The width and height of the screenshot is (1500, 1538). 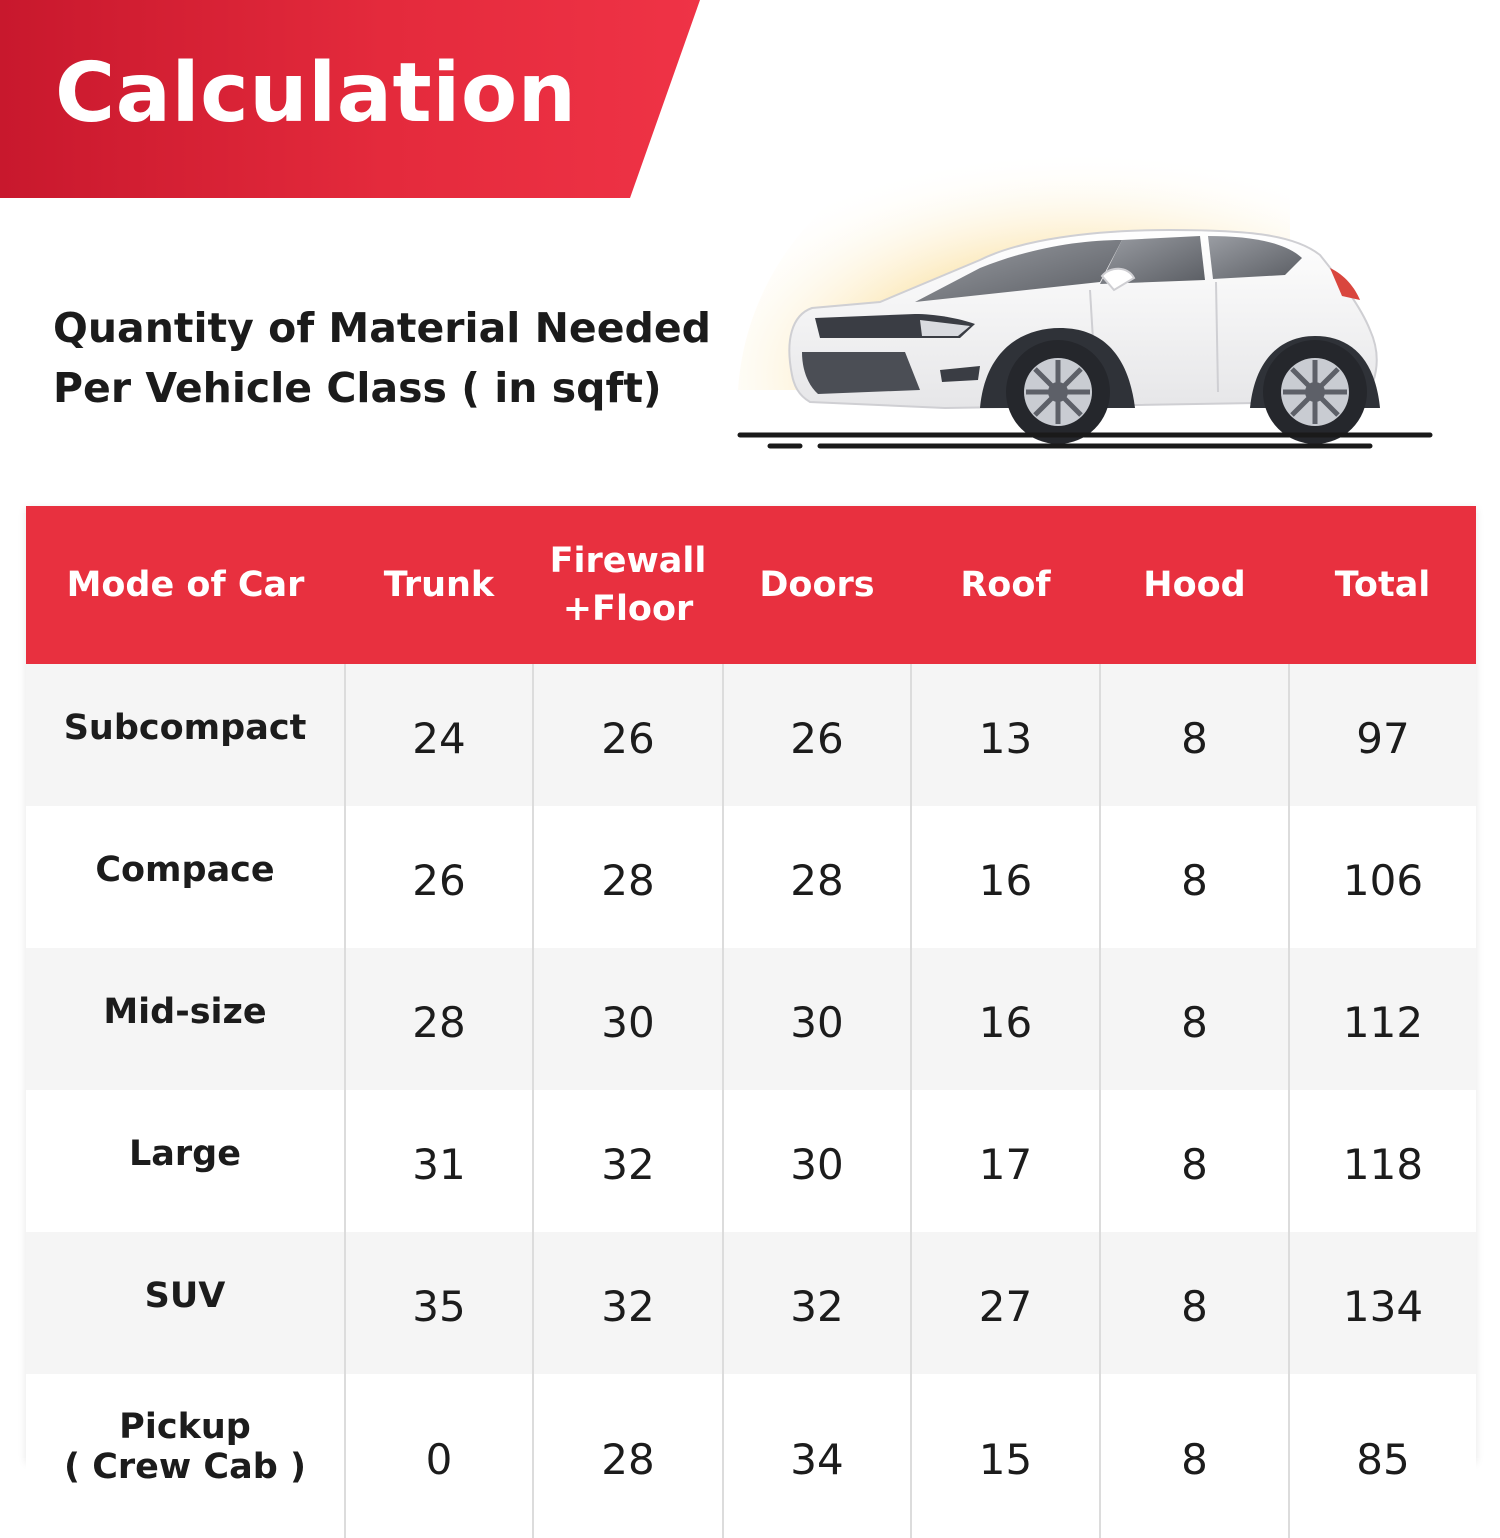 What do you see at coordinates (817, 585) in the screenshot?
I see `column-header-doors: Doors` at bounding box center [817, 585].